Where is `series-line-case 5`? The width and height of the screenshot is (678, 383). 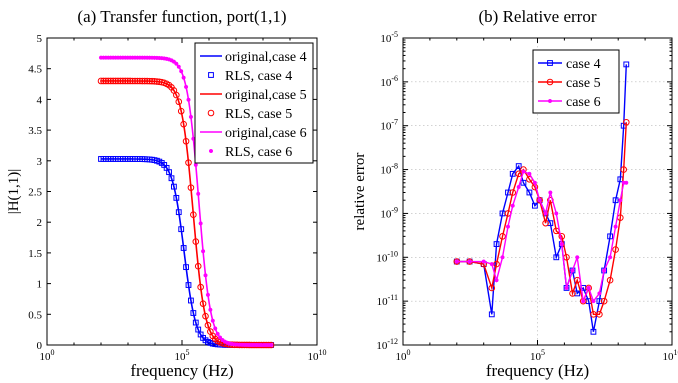
series-line-case 5 is located at coordinates (541, 219).